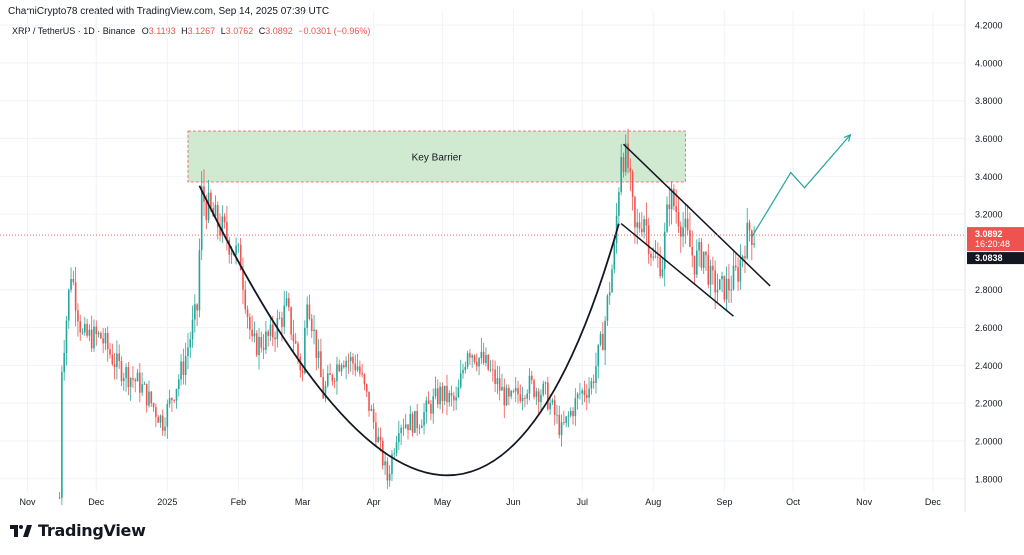  What do you see at coordinates (847, 137) in the screenshot?
I see `projection-arrowhead` at bounding box center [847, 137].